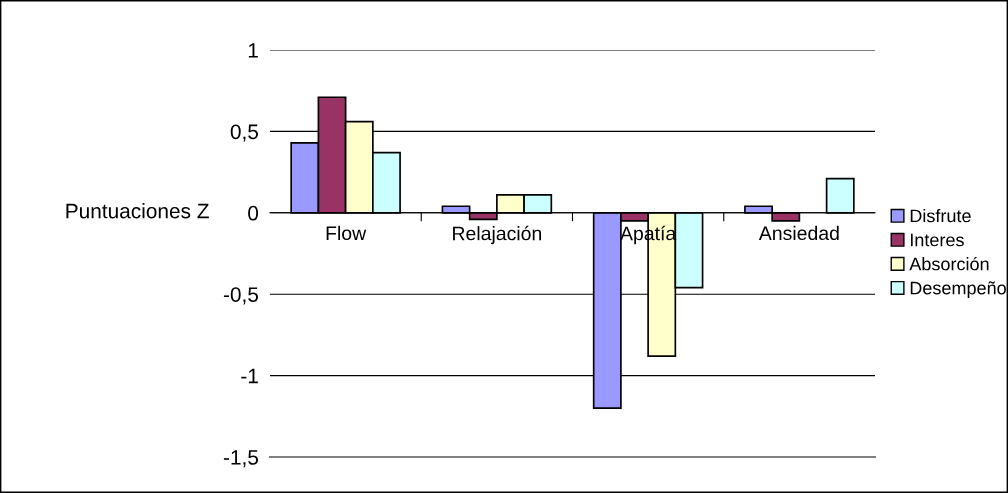 The image size is (1008, 493). I want to click on x-tick-label: Relajación, so click(497, 235).